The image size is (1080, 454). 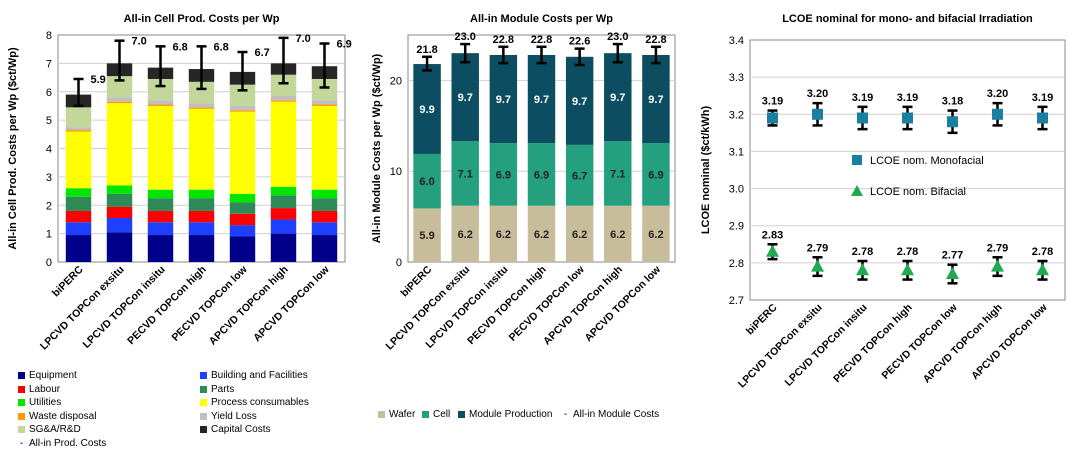 I want to click on y-tick-label: 0, so click(x=399, y=263).